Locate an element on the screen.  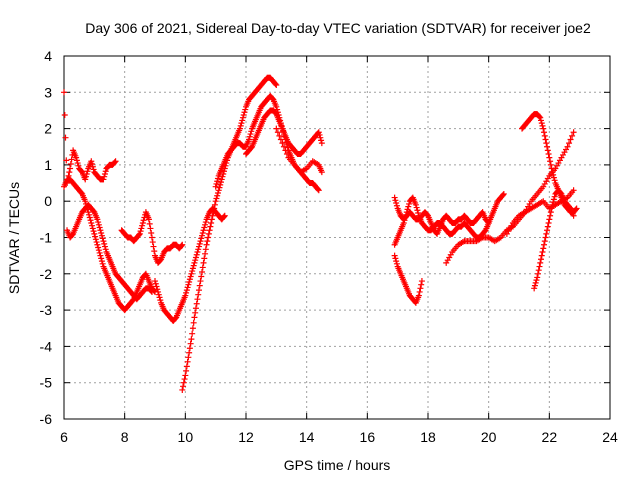
x-tick-label: 24 is located at coordinates (610, 437).